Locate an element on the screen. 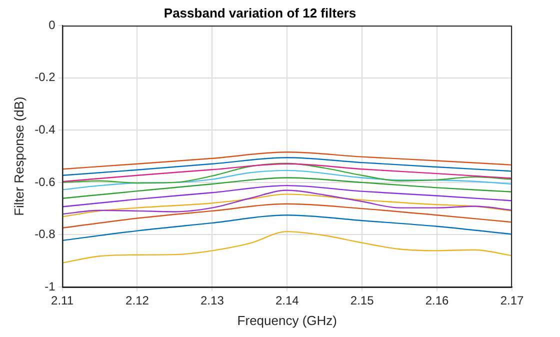 The width and height of the screenshot is (560, 337). y-tick-label: -0.2 is located at coordinates (45, 77).